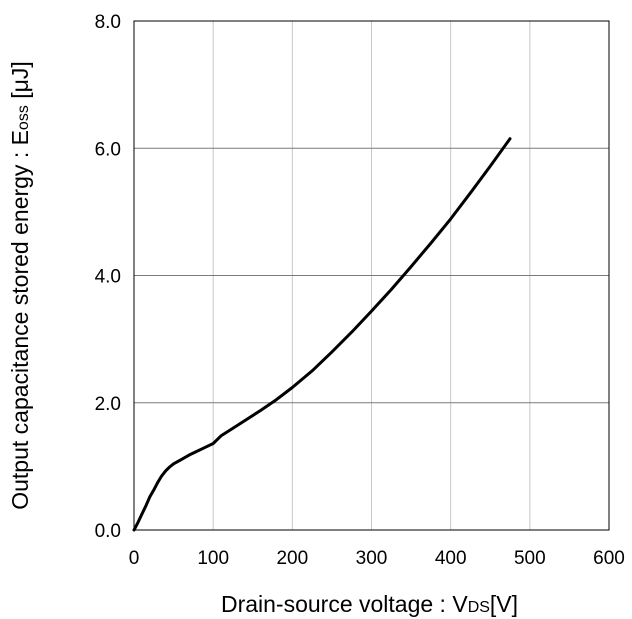  What do you see at coordinates (108, 277) in the screenshot?
I see `y-tick-label-2: 4.0` at bounding box center [108, 277].